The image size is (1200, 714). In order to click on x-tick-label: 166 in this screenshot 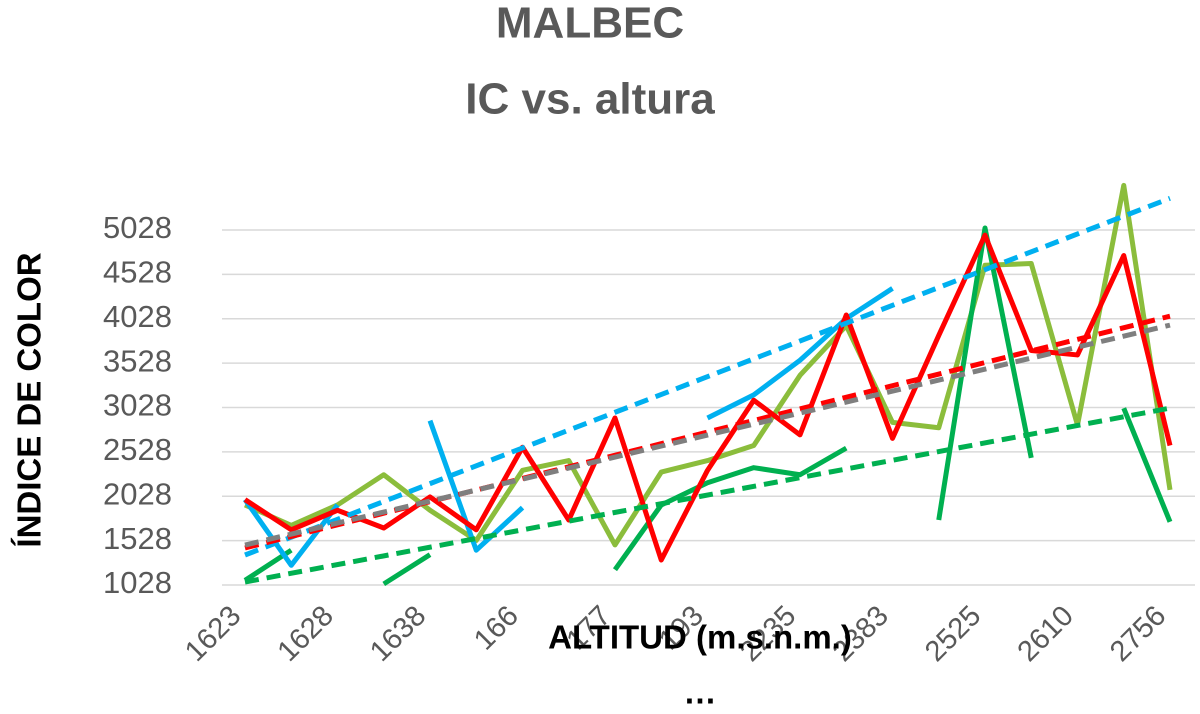, I will do `click(496, 628)`.